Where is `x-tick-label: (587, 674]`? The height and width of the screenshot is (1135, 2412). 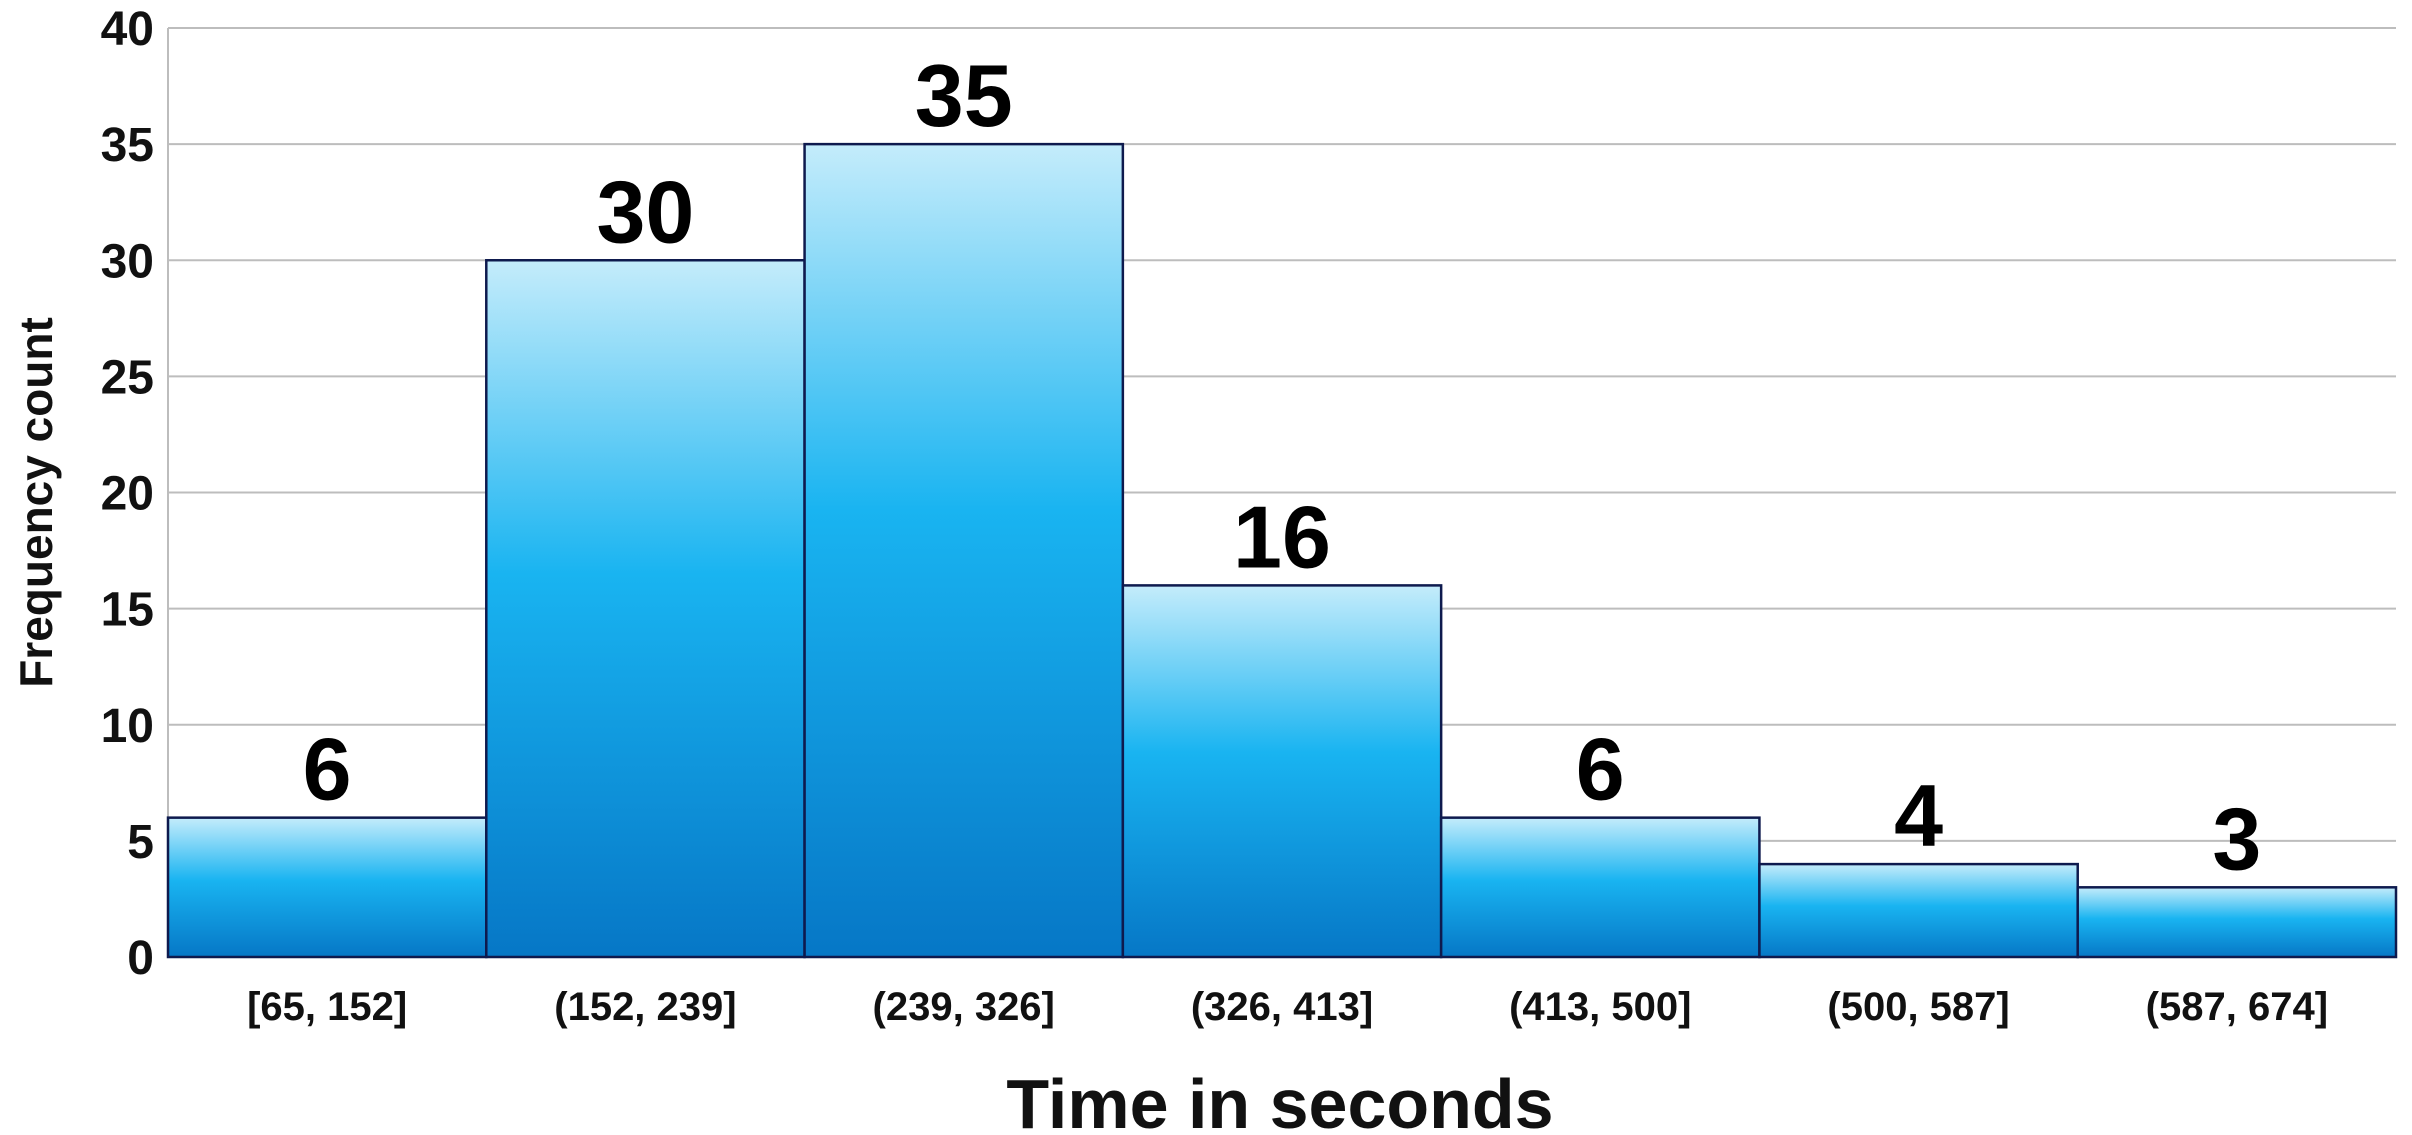 x-tick-label: (587, 674] is located at coordinates (2237, 1007).